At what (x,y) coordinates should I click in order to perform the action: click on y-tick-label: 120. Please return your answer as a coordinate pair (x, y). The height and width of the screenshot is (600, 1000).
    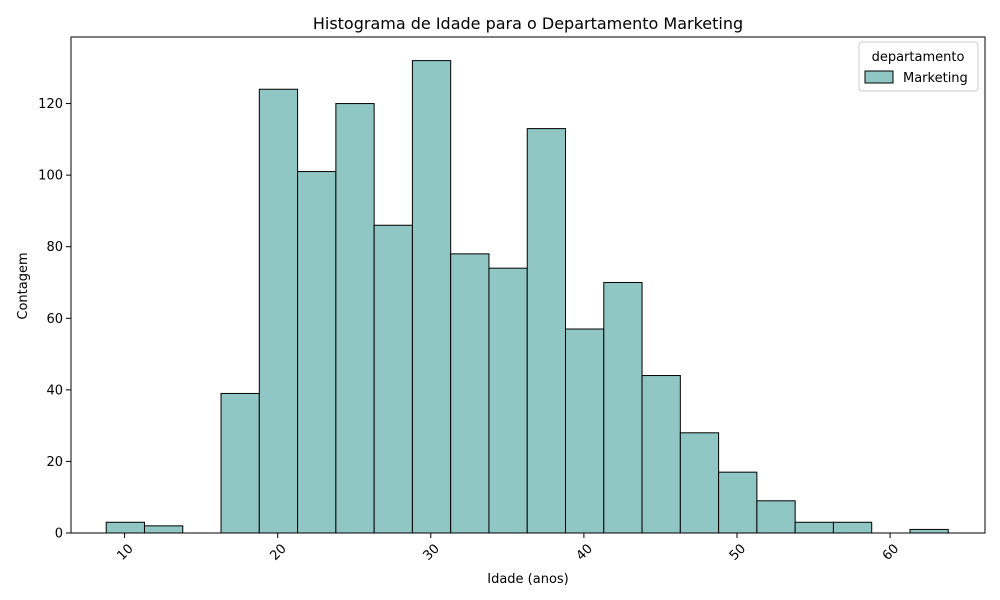
    Looking at the image, I should click on (50, 104).